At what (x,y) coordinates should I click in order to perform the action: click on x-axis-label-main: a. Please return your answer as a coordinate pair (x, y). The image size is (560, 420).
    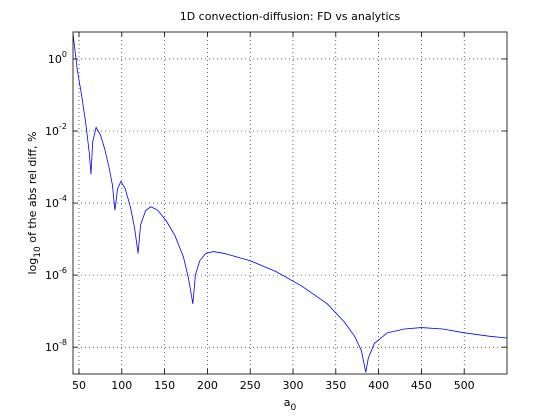
    Looking at the image, I should click on (287, 402).